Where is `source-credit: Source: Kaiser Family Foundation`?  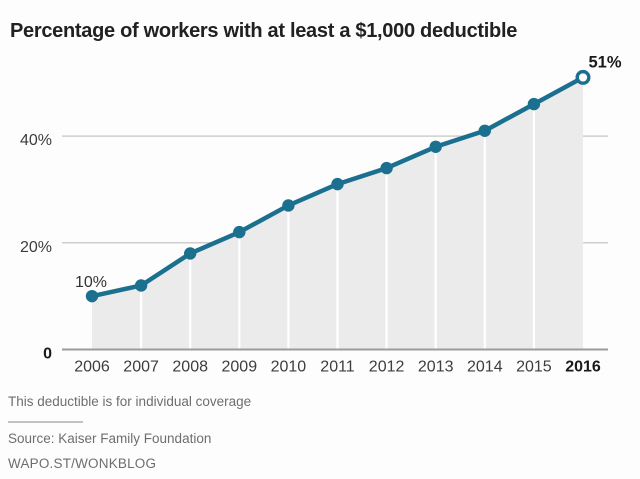 source-credit: Source: Kaiser Family Foundation is located at coordinates (110, 438).